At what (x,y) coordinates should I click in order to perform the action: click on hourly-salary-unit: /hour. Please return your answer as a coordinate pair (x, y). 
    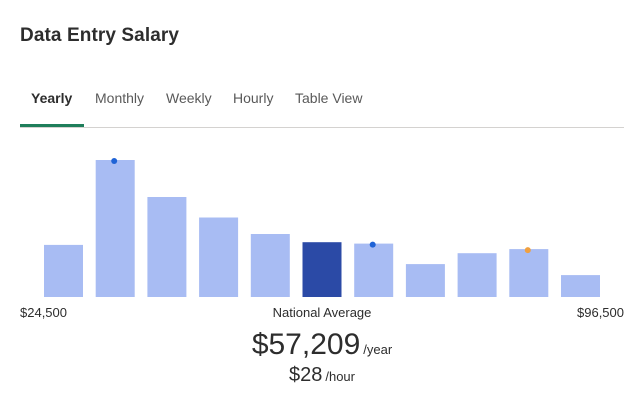
    Looking at the image, I should click on (340, 376).